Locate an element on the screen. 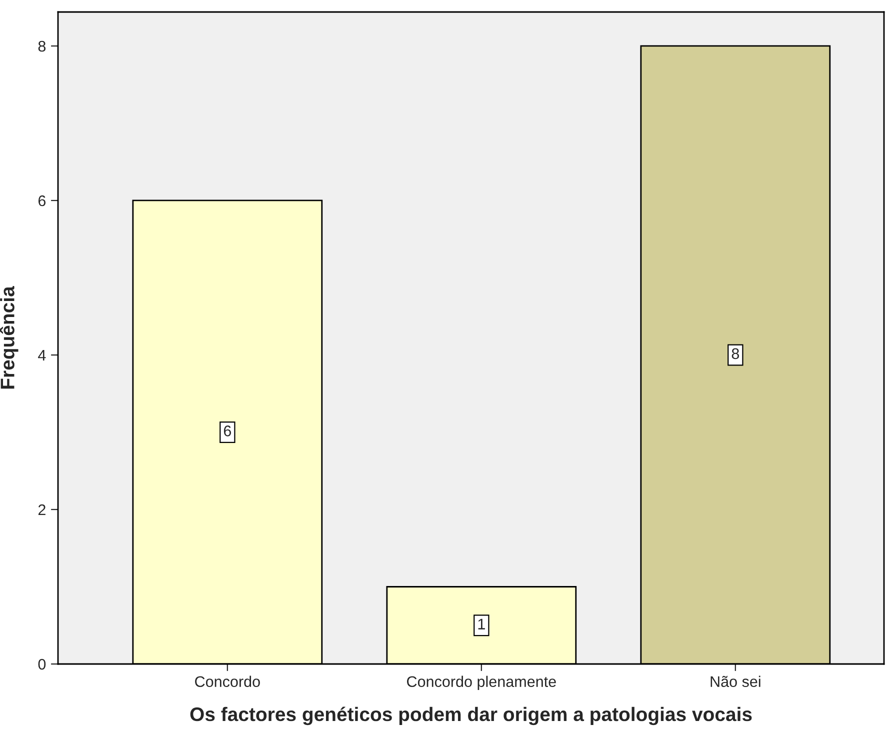  x-tick-label: Concordo is located at coordinates (227, 682).